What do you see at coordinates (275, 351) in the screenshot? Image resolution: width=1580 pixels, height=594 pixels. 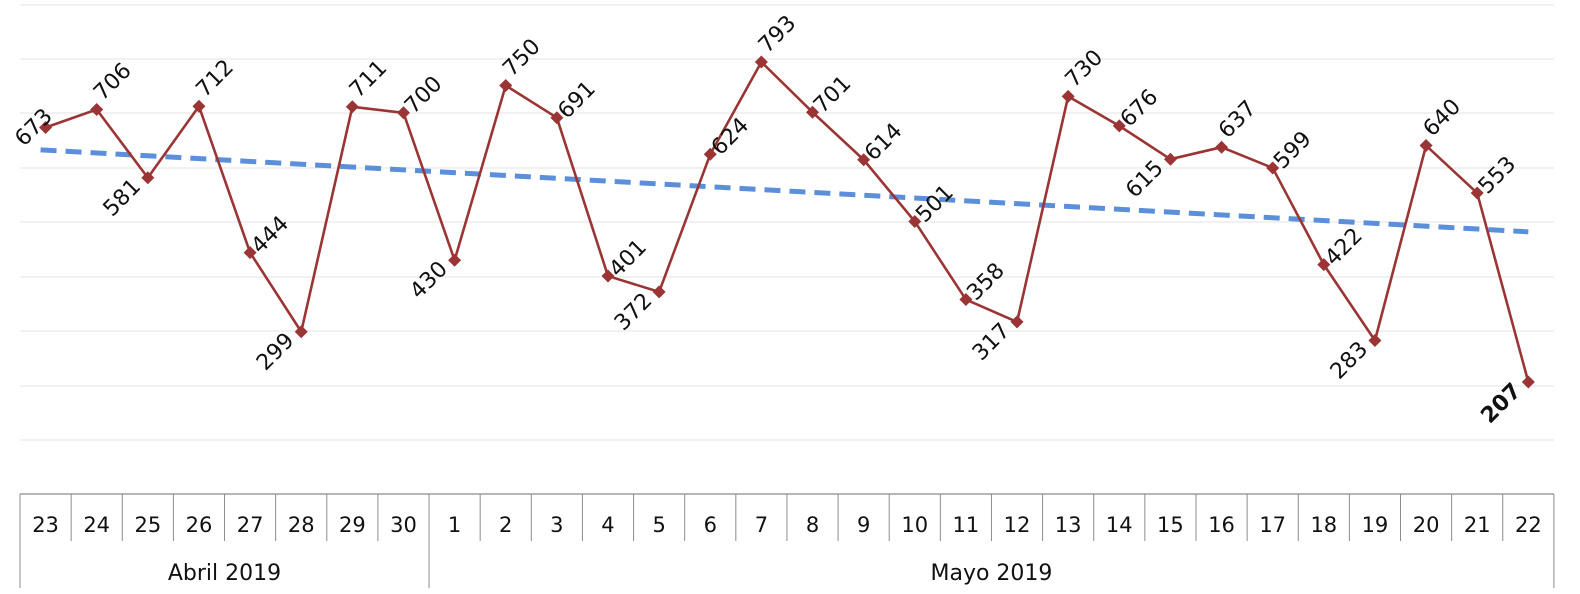 I see `data-label: 299` at bounding box center [275, 351].